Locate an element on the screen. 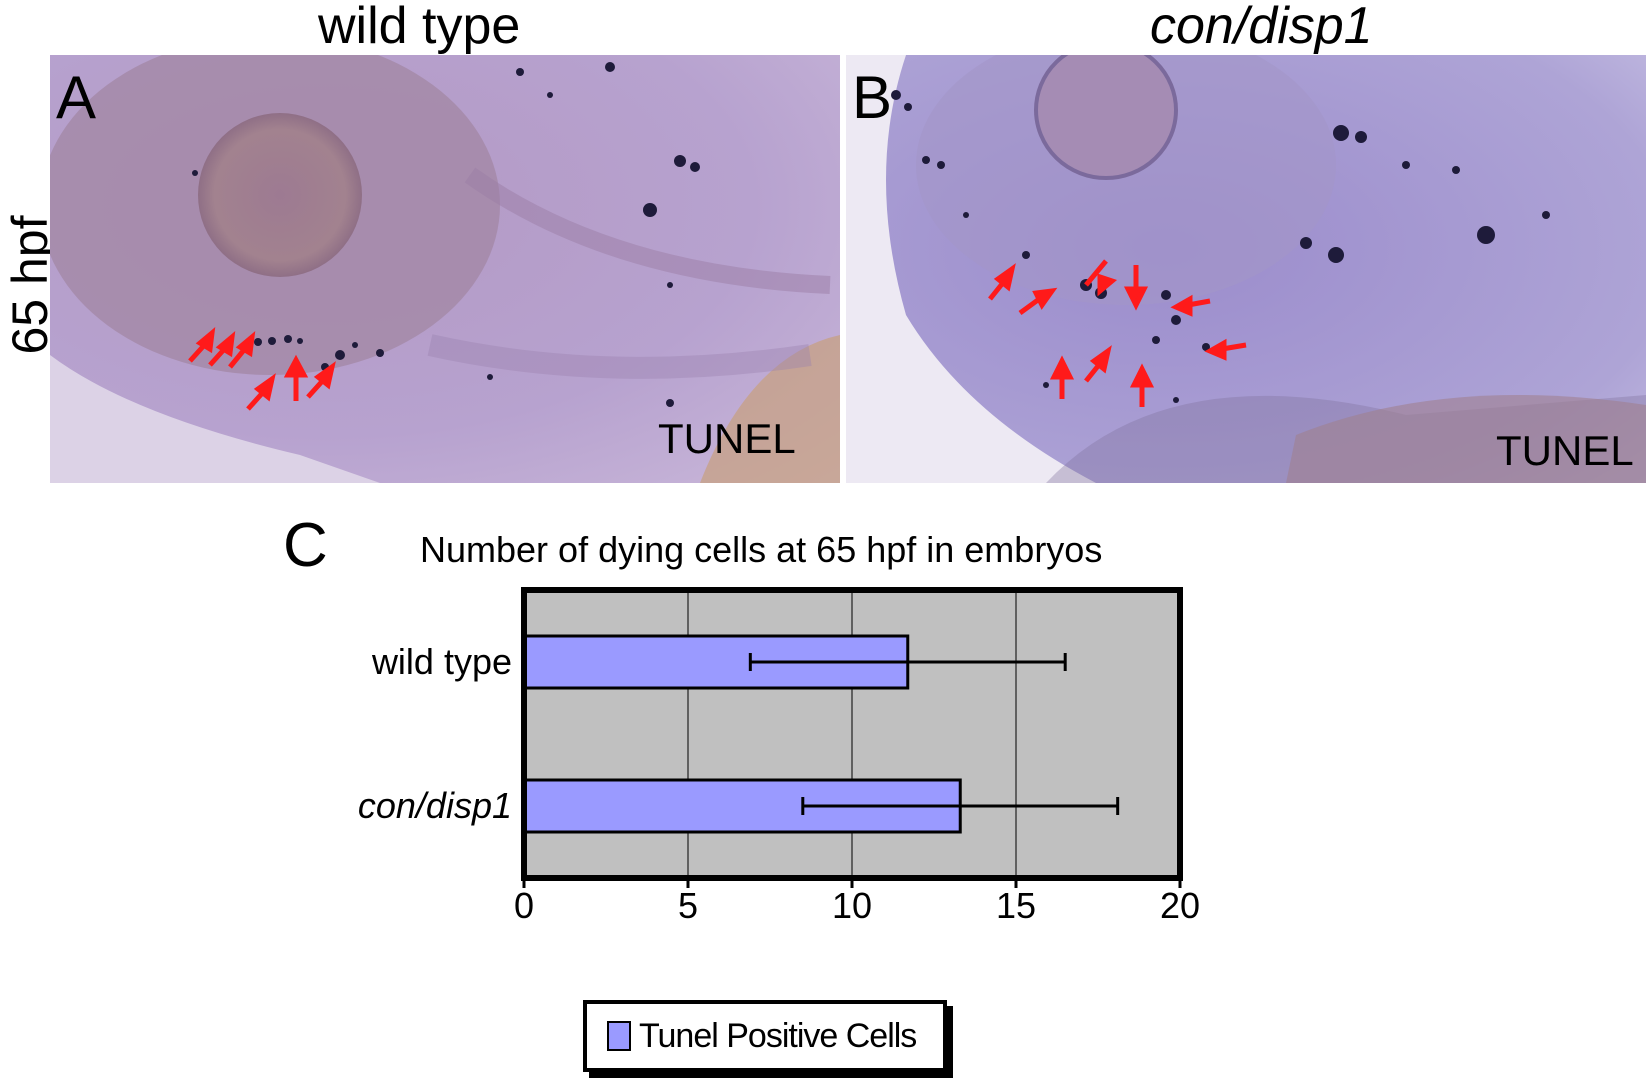 This screenshot has height=1085, width=1646. chart-legend: Tunel Positive Cells is located at coordinates (765, 1036).